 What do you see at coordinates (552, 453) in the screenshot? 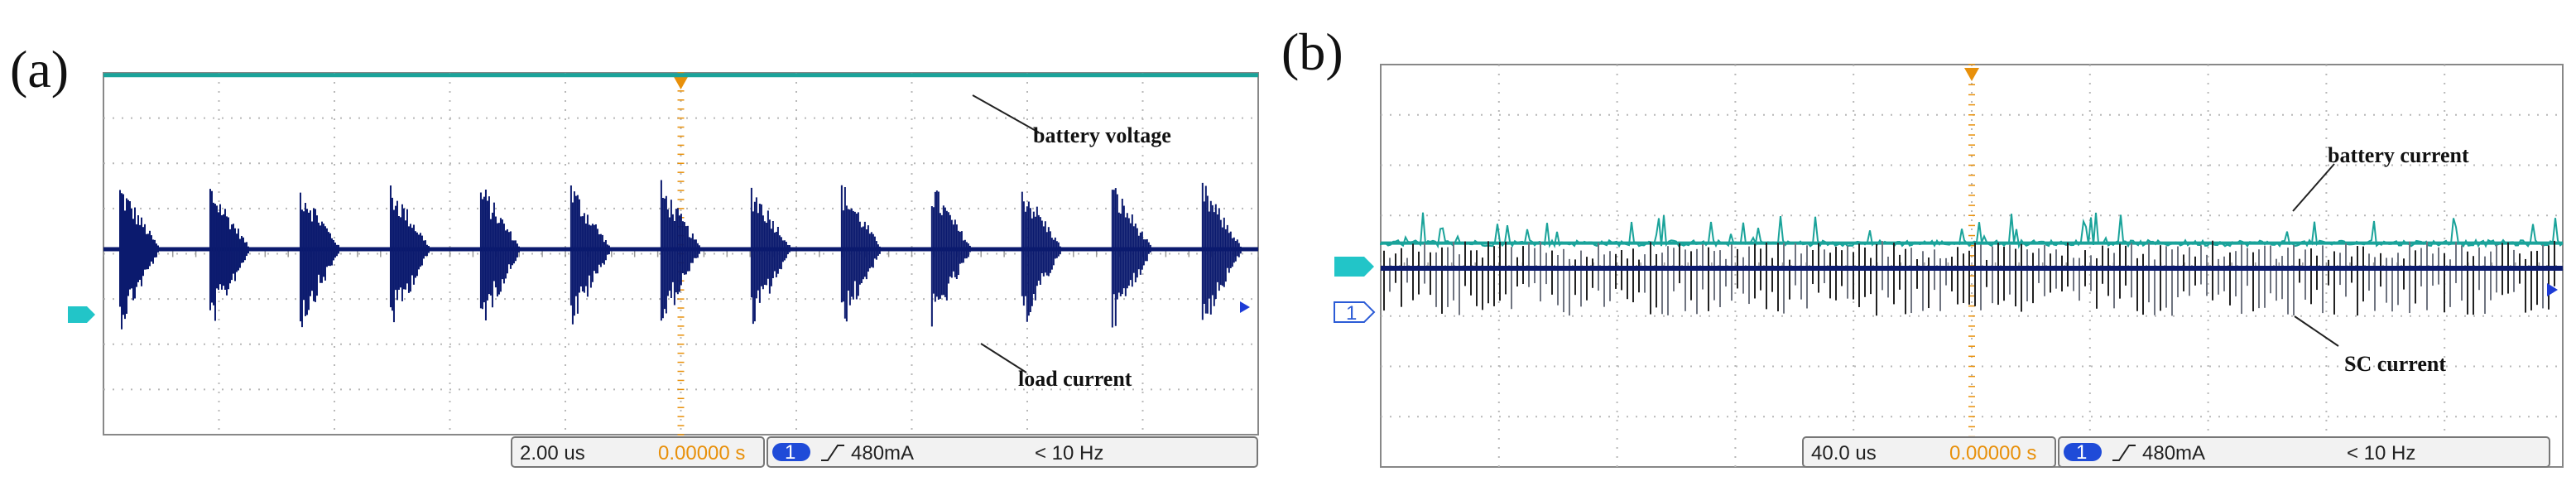
I see `timebase-a: 2.00 us` at bounding box center [552, 453].